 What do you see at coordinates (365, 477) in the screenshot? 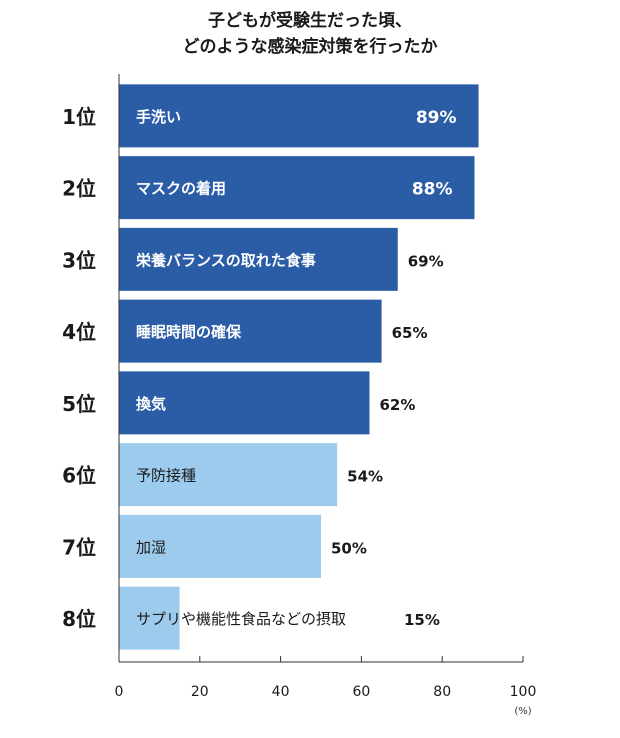
I see `value-label-6: 54%` at bounding box center [365, 477].